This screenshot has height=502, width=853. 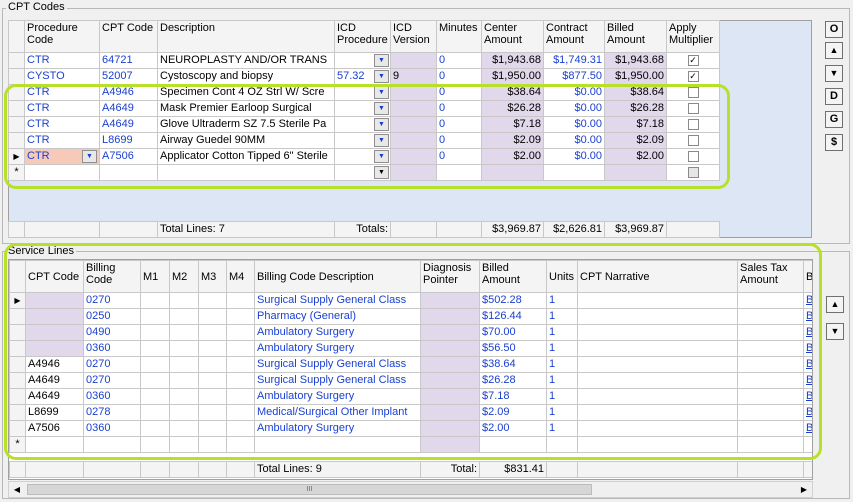 I want to click on minutes-cell, so click(x=459, y=172).